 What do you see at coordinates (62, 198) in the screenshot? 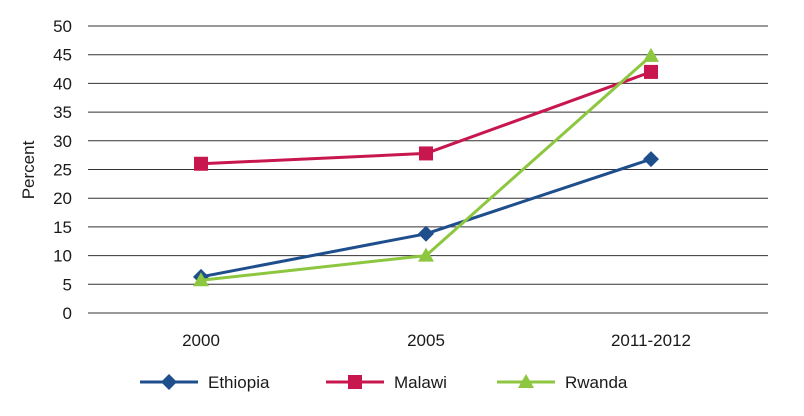
I see `y-tick-label: 20` at bounding box center [62, 198].